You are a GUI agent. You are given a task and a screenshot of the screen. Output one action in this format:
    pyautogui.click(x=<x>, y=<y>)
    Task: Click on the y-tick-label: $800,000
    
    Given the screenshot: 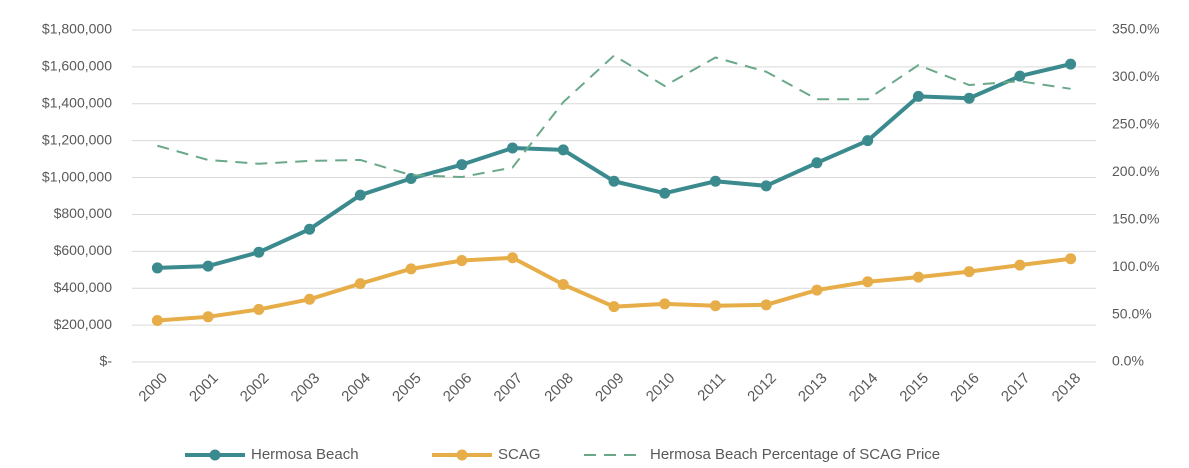 What is the action you would take?
    pyautogui.click(x=83, y=213)
    